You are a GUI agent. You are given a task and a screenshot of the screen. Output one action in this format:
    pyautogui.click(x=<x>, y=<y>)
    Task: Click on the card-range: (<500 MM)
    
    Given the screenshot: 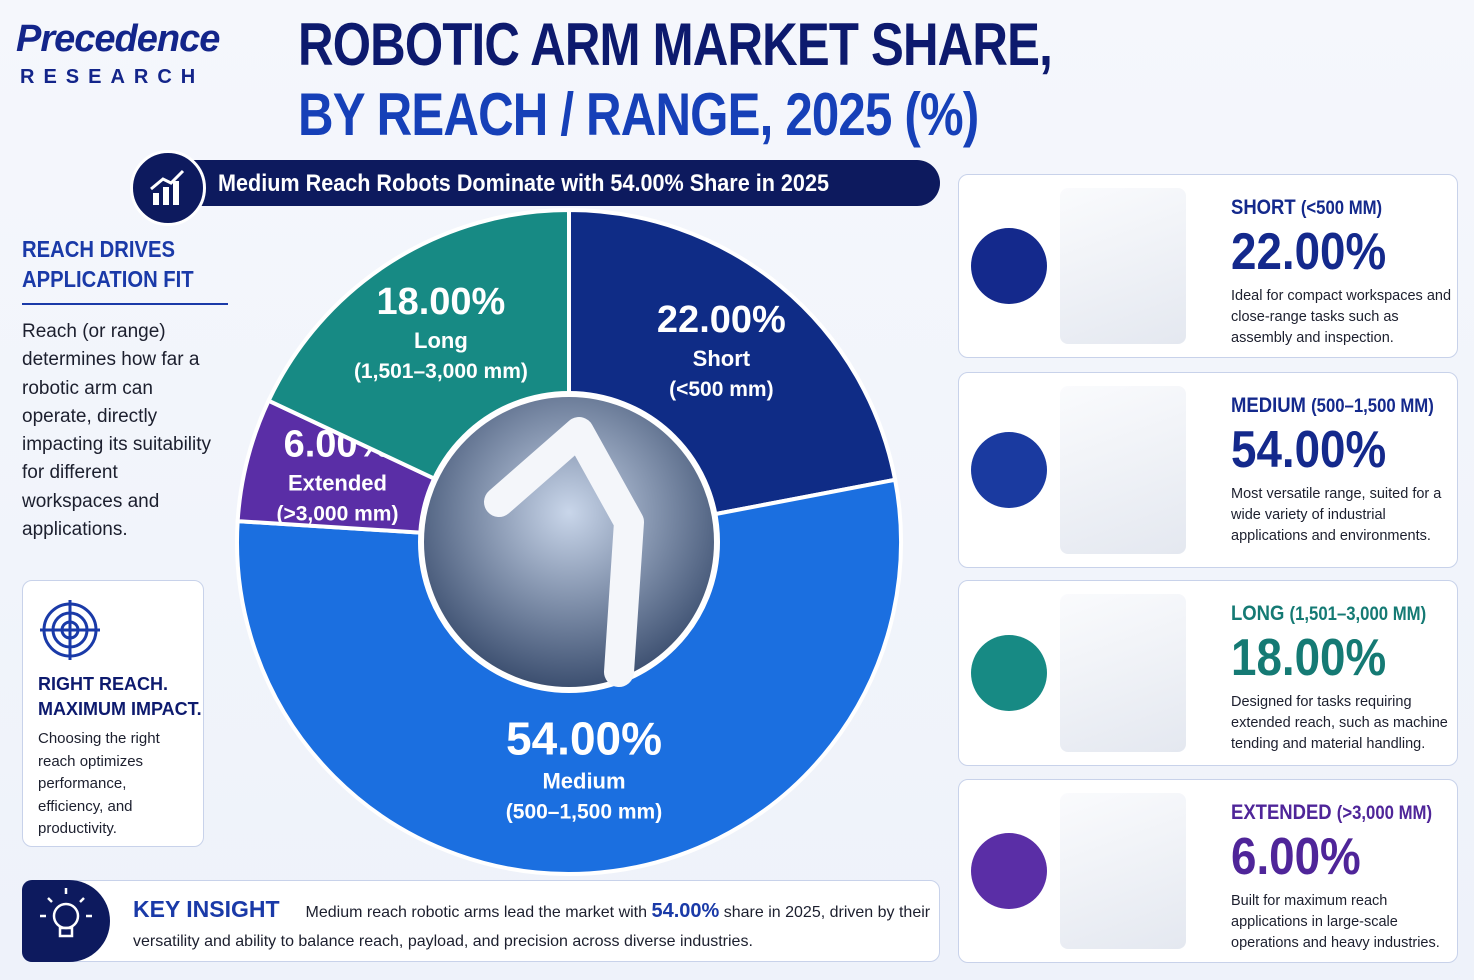 What is the action you would take?
    pyautogui.click(x=1341, y=208)
    